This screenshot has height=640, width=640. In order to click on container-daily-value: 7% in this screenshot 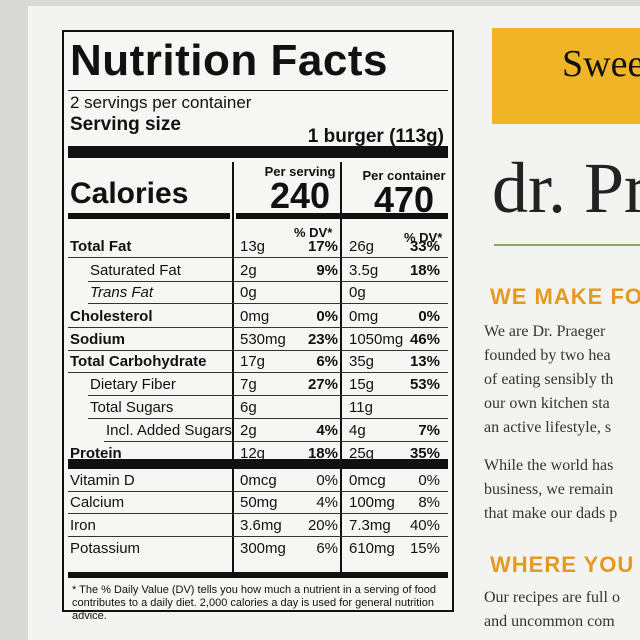, I will do `click(429, 430)`.